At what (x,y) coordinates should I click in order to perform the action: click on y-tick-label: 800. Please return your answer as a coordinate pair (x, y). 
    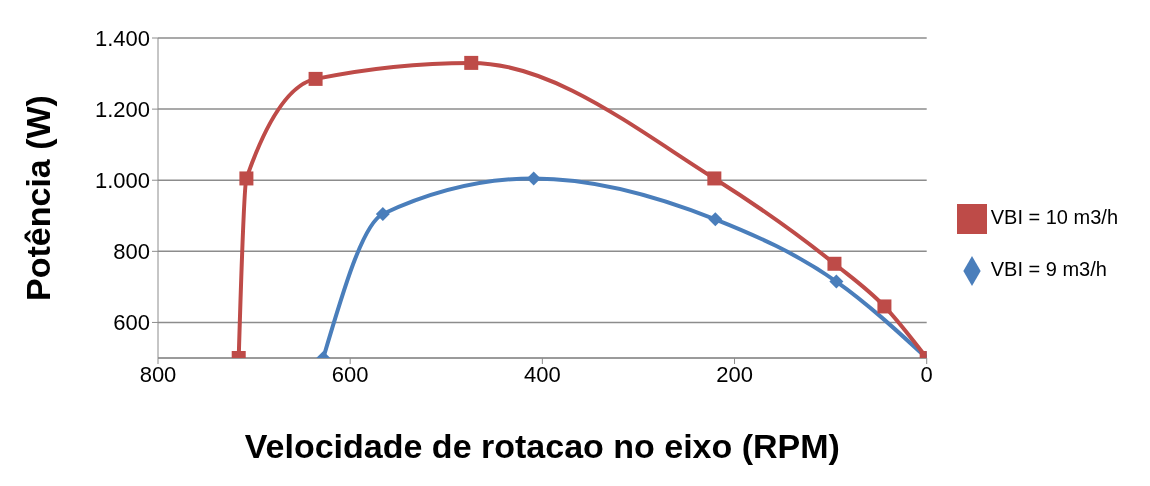
    Looking at the image, I should click on (131, 252).